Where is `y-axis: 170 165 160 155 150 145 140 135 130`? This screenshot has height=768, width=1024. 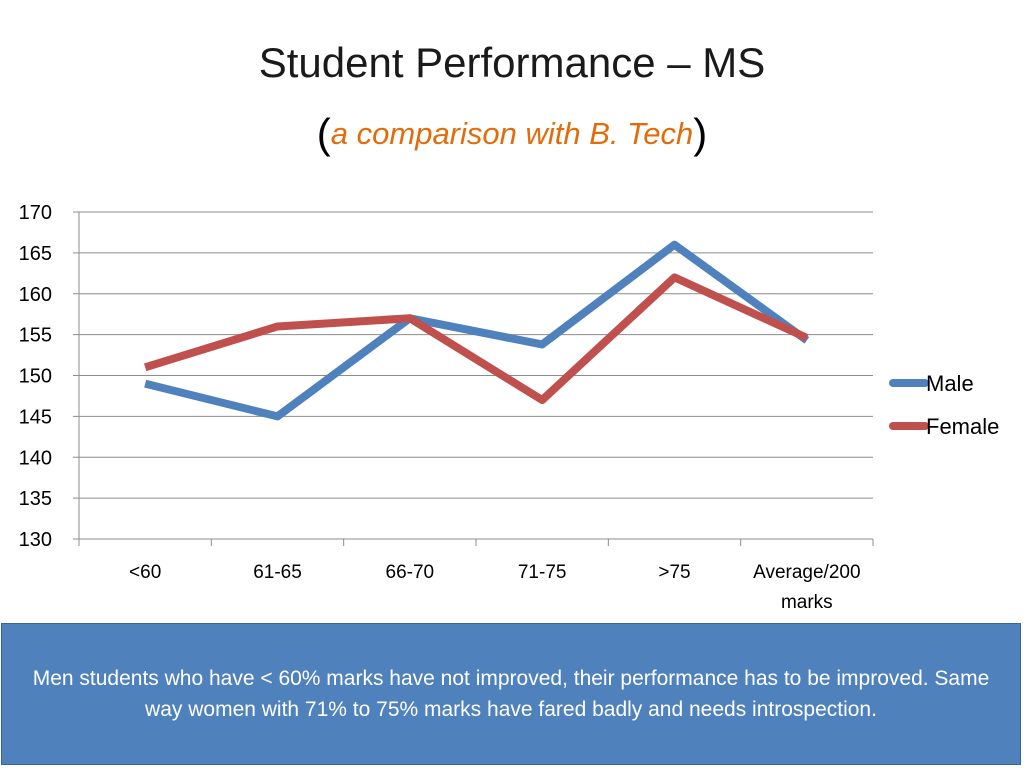
y-axis: 170 165 160 155 150 145 140 135 130 is located at coordinates (49, 376).